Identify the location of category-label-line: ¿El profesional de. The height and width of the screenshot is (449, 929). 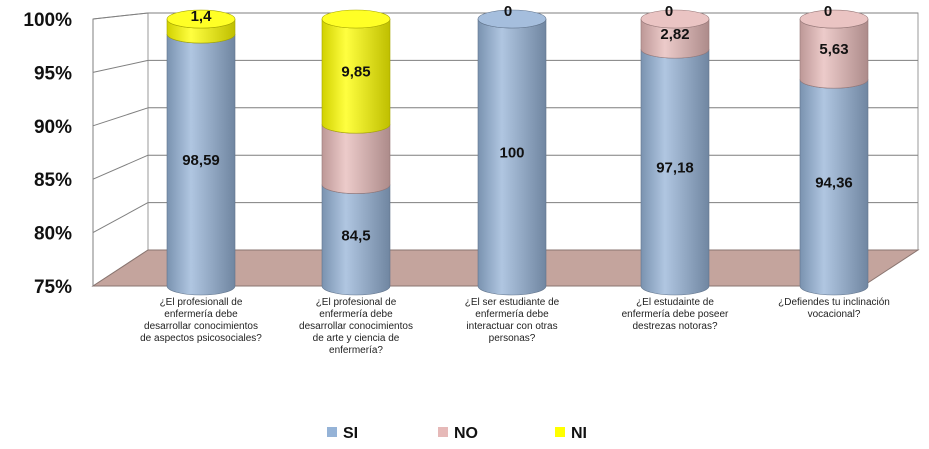
(356, 302).